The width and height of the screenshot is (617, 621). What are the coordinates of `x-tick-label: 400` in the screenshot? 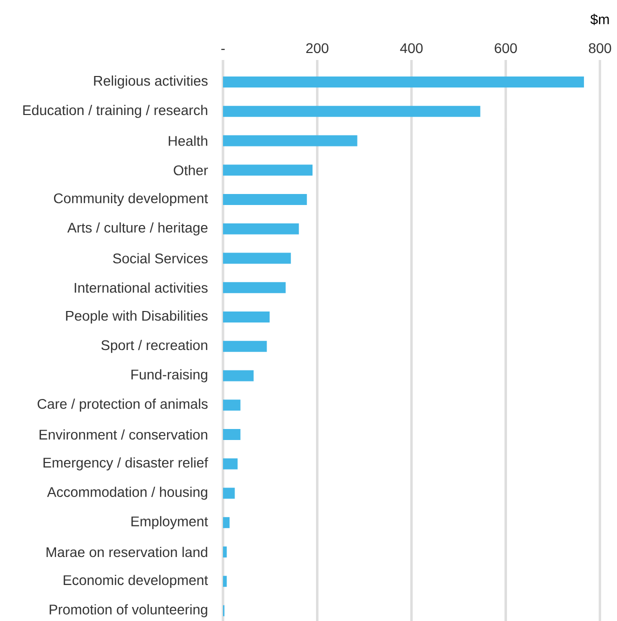 It's located at (411, 48).